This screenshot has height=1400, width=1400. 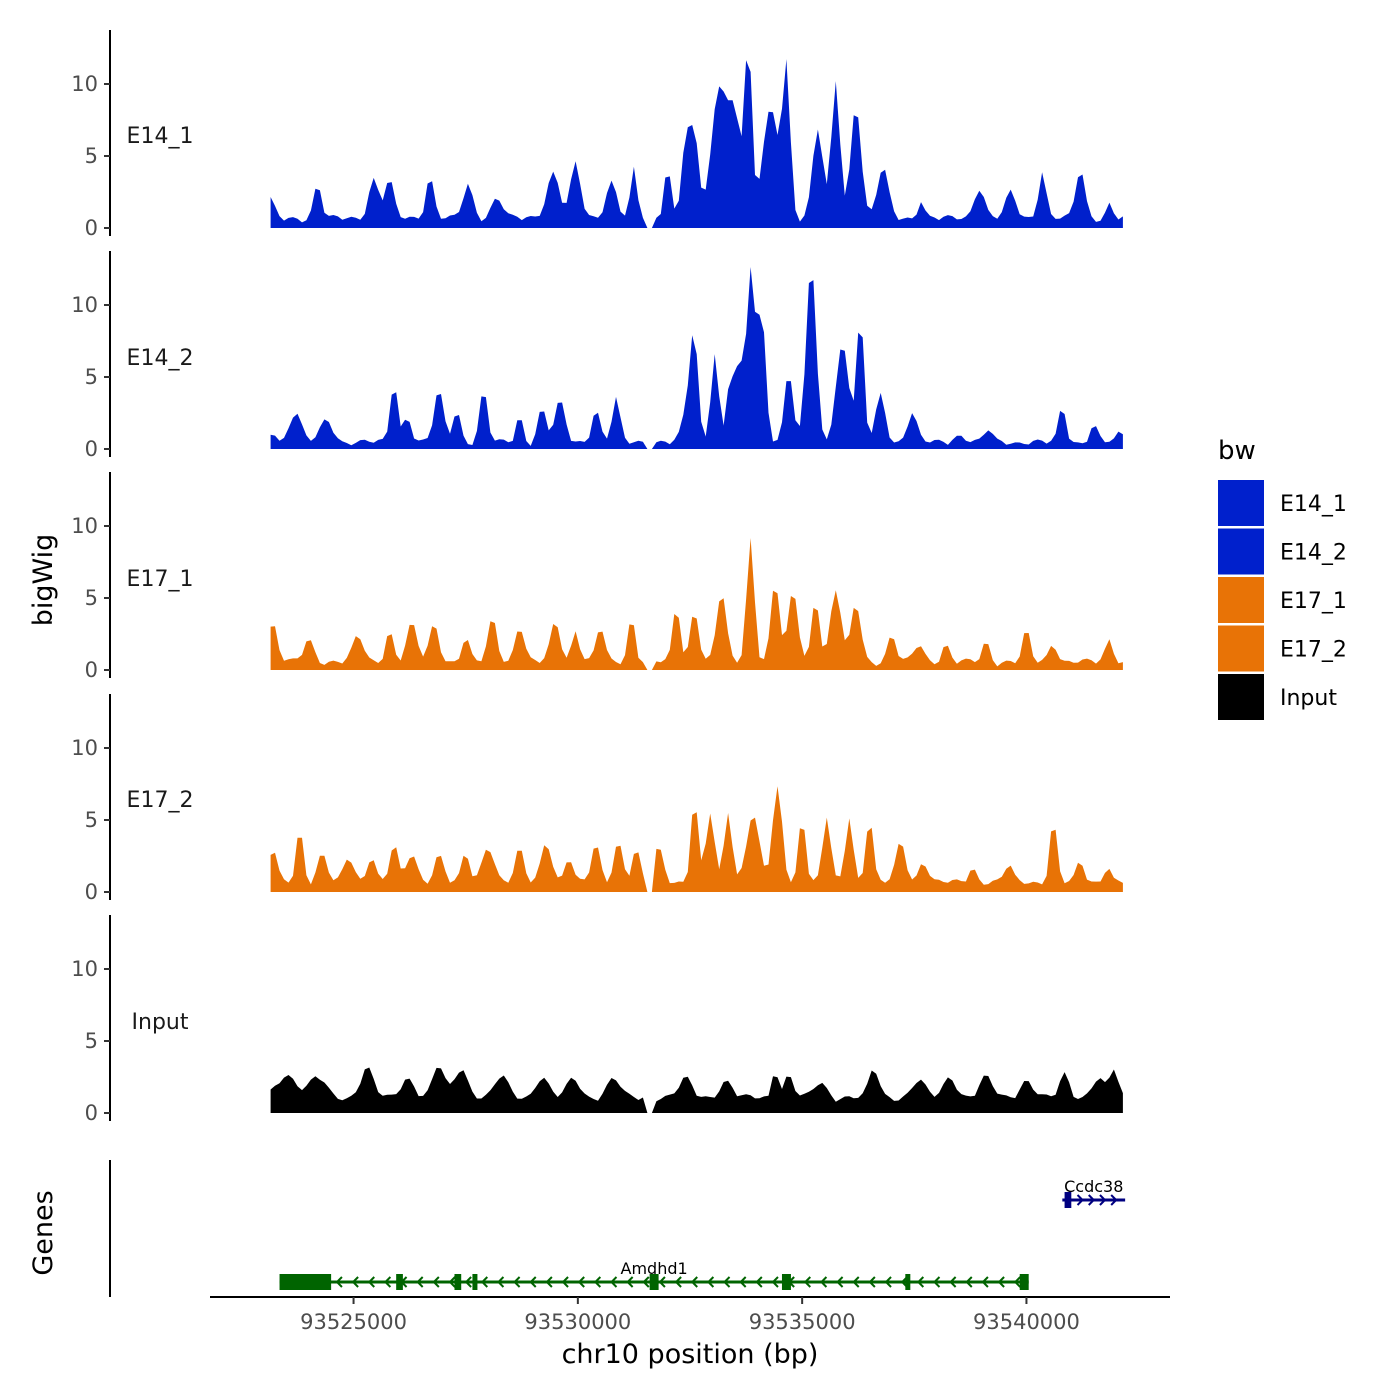 I want to click on track-label: Input, so click(x=160, y=1022).